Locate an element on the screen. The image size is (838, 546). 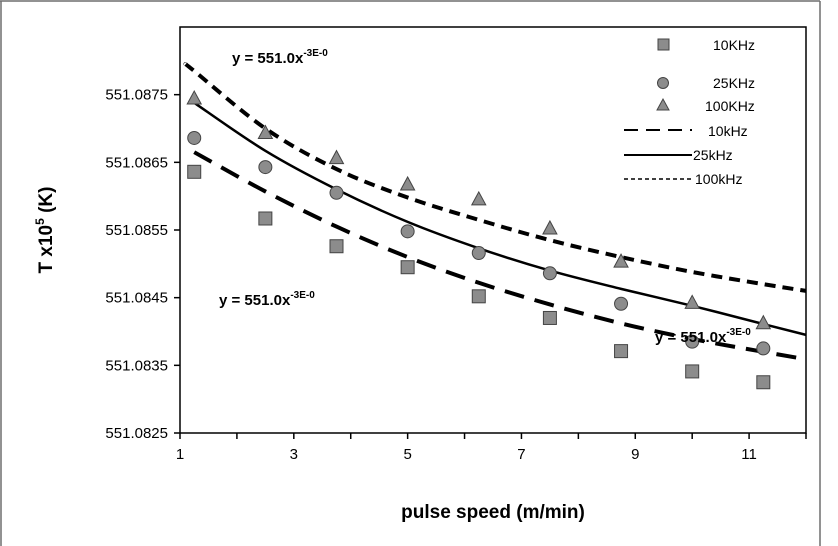
legend-label-25khz-marker: 25KHz is located at coordinates (734, 83).